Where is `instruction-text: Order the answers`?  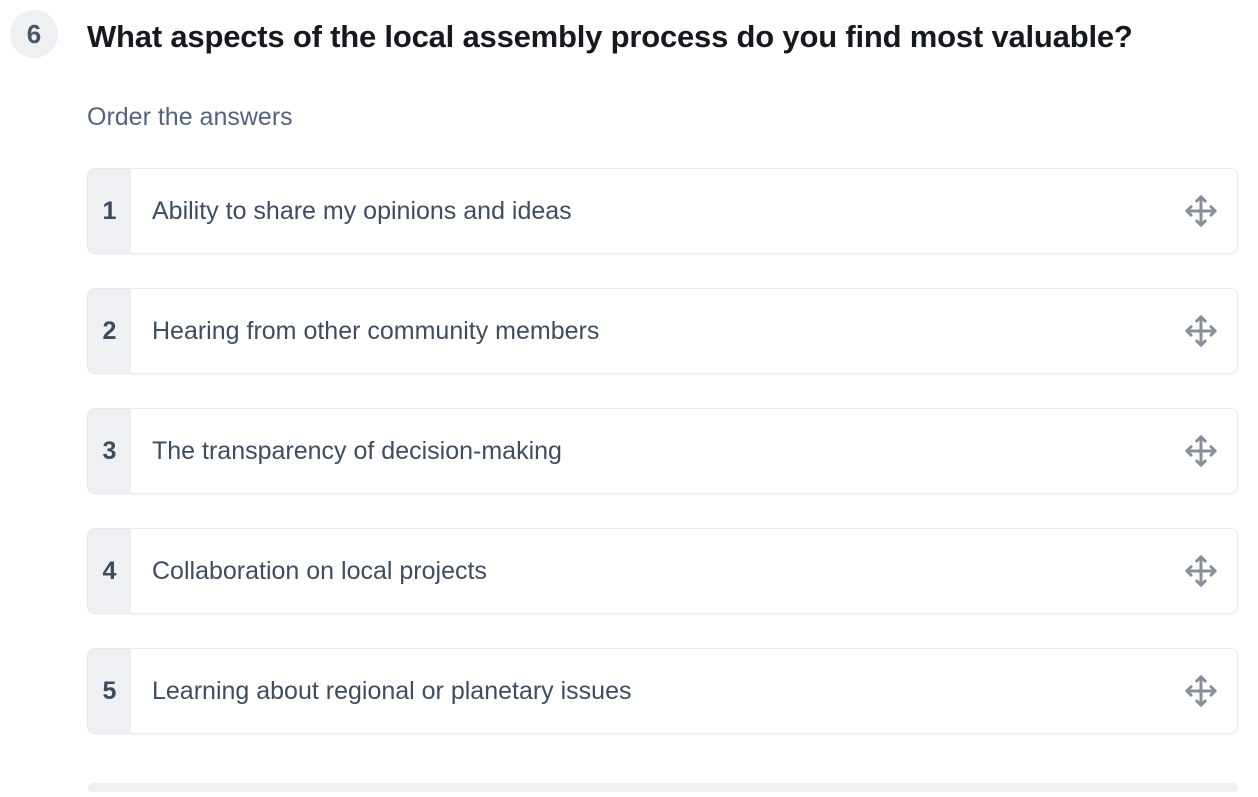 instruction-text: Order the answers is located at coordinates (190, 117).